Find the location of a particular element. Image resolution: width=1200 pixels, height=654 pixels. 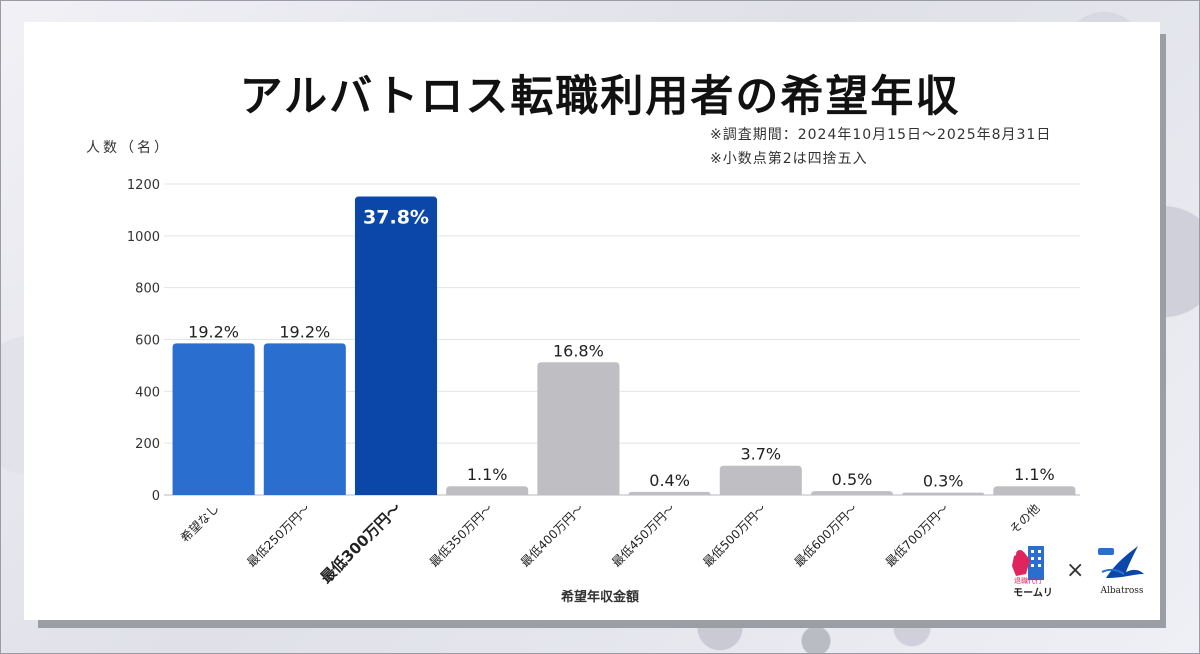

x-tick-label: 最低600万円～ is located at coordinates (826, 535).